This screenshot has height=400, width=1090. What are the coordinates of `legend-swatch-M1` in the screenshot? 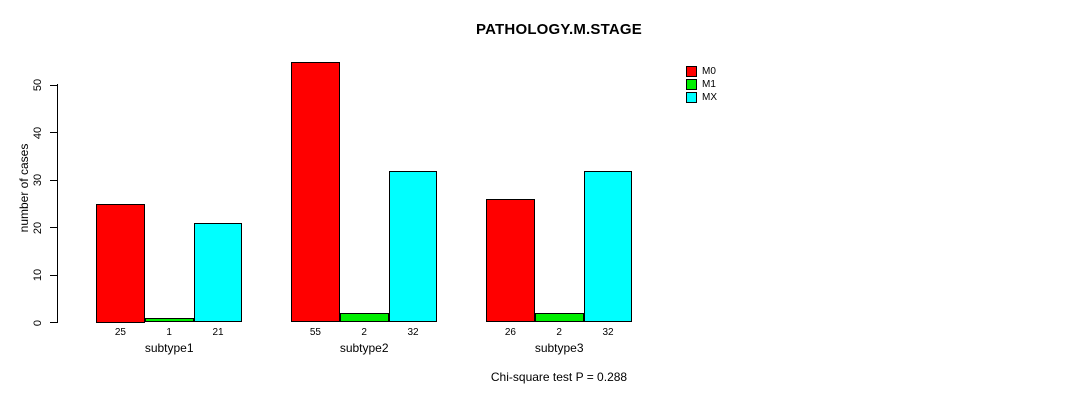 It's located at (691, 84).